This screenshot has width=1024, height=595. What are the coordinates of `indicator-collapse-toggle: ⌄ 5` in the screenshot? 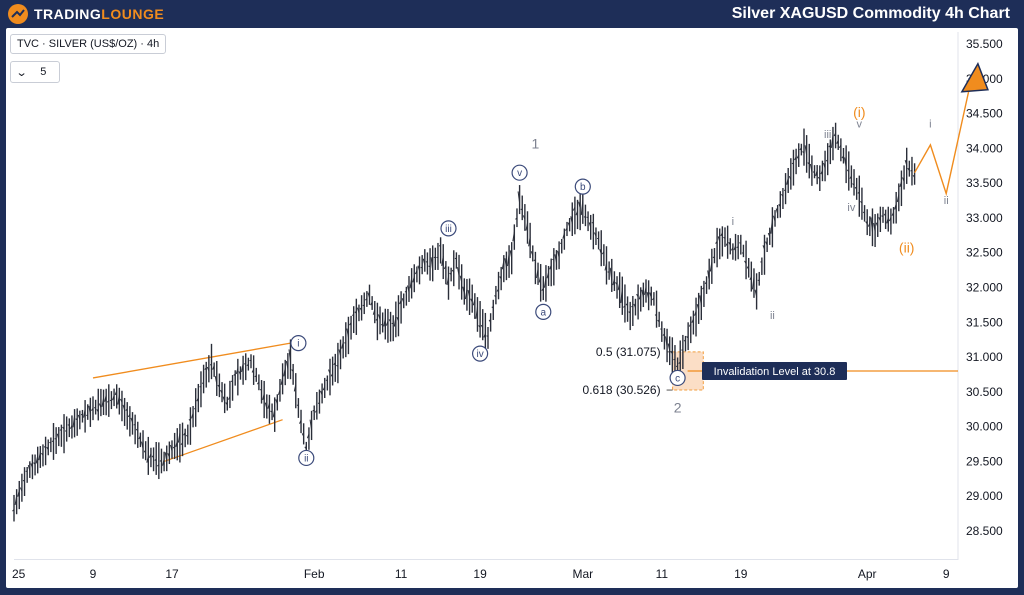 It's located at (35, 72).